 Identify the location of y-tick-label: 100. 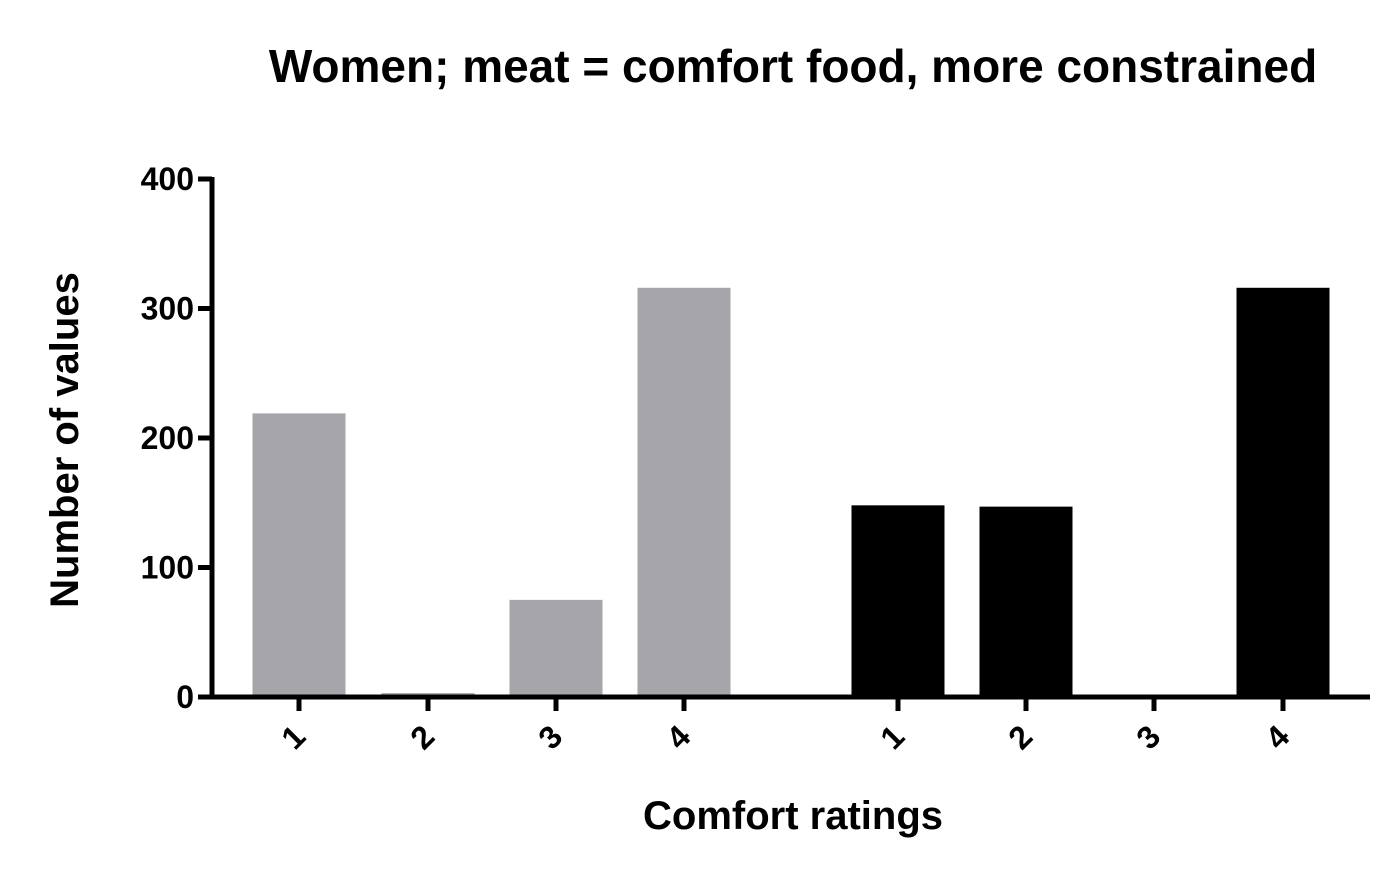
(167, 568).